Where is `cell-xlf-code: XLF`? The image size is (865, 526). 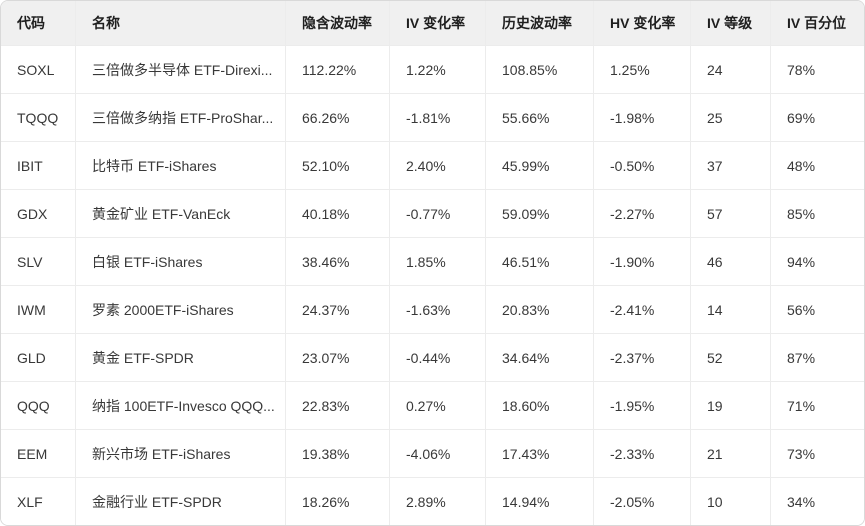
cell-xlf-code: XLF is located at coordinates (38, 501).